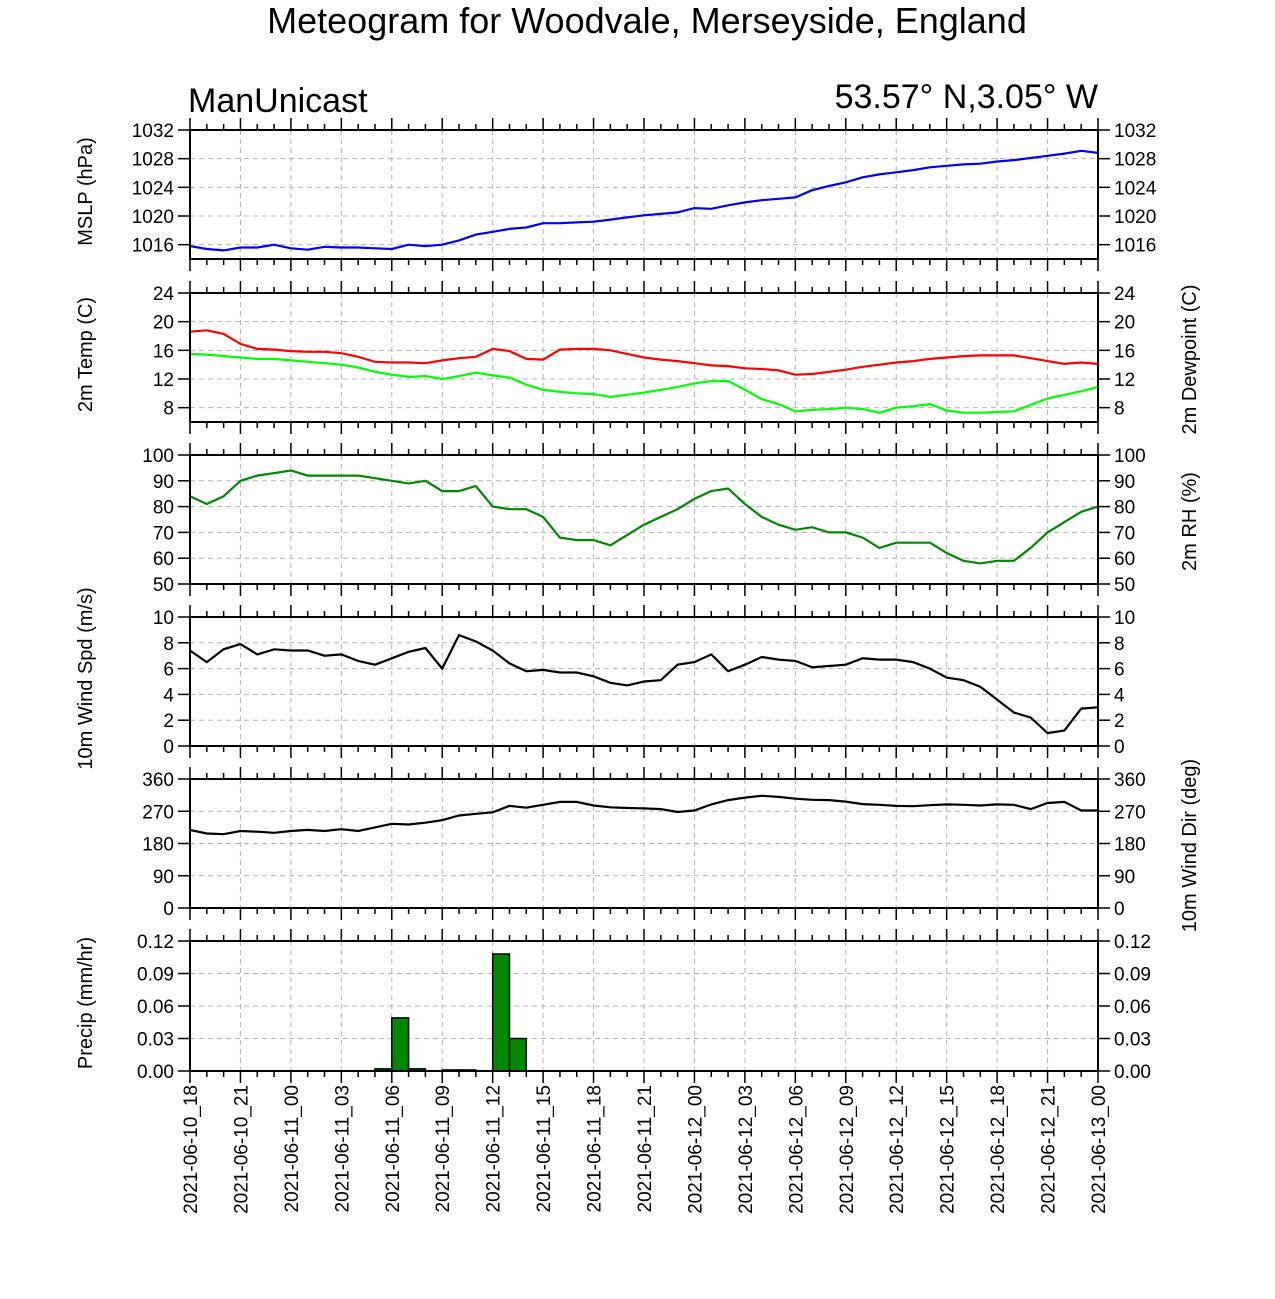  What do you see at coordinates (494, 1148) in the screenshot?
I see `x-tick-label: 2021-06-11_12` at bounding box center [494, 1148].